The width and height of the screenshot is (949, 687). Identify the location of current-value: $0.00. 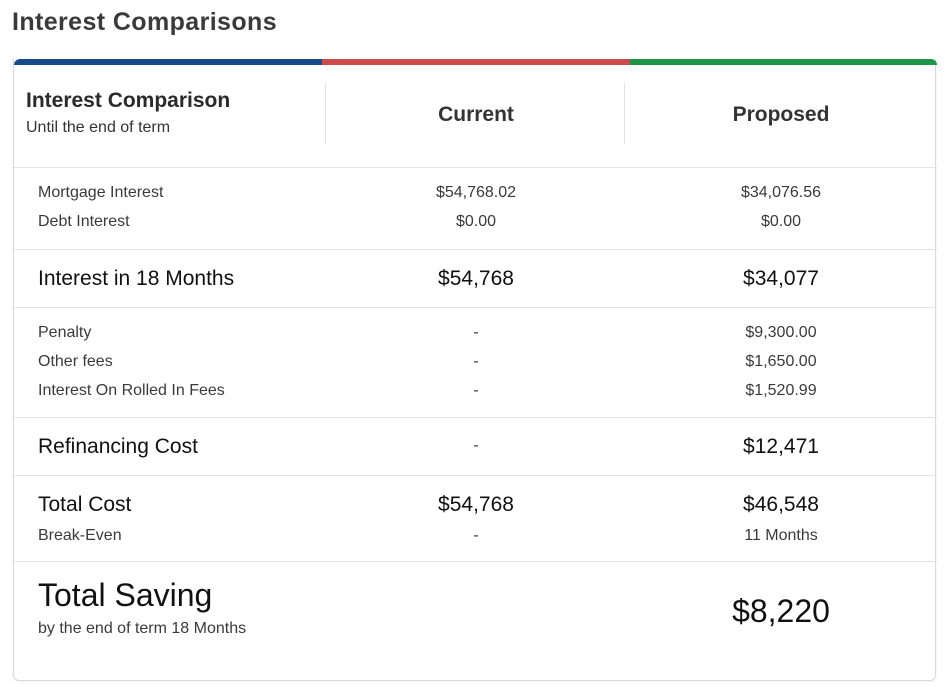
(476, 221).